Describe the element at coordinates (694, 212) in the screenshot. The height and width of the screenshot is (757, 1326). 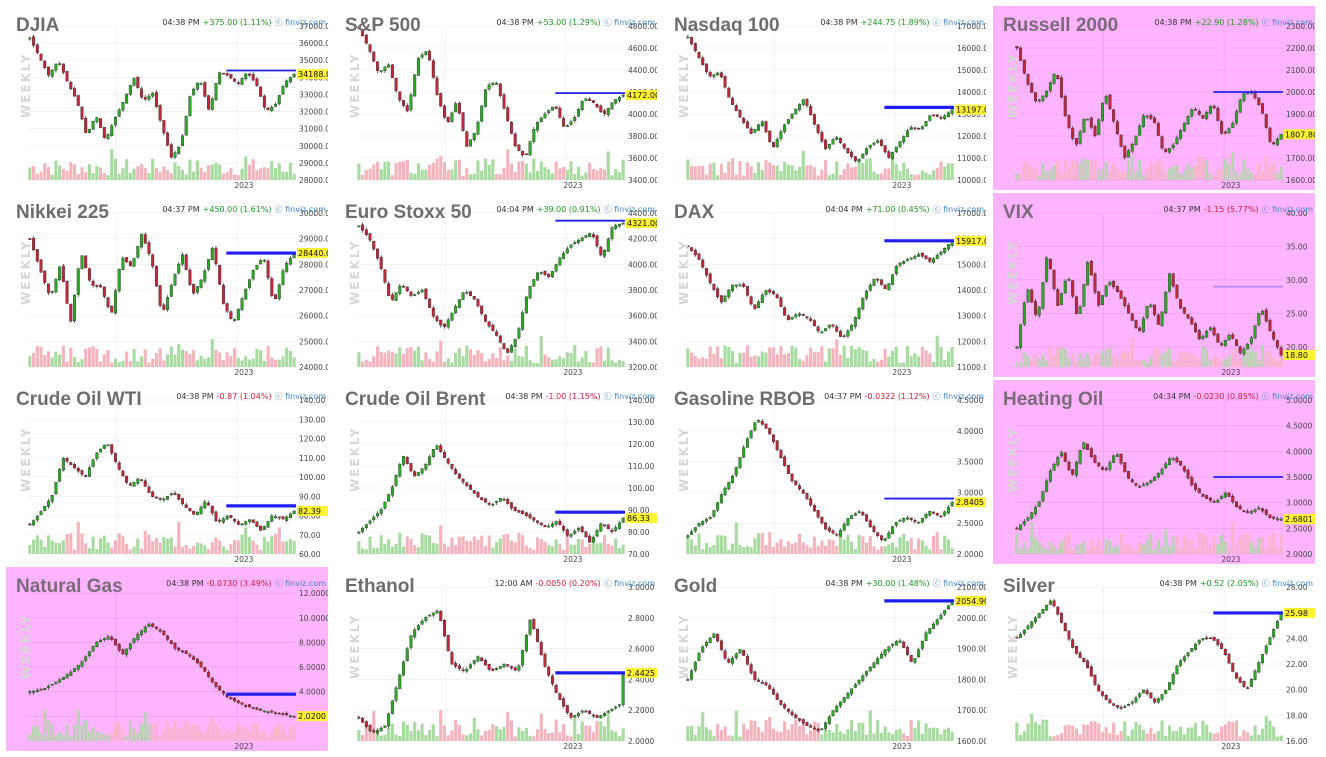
I see `chart-title: DAX` at that location.